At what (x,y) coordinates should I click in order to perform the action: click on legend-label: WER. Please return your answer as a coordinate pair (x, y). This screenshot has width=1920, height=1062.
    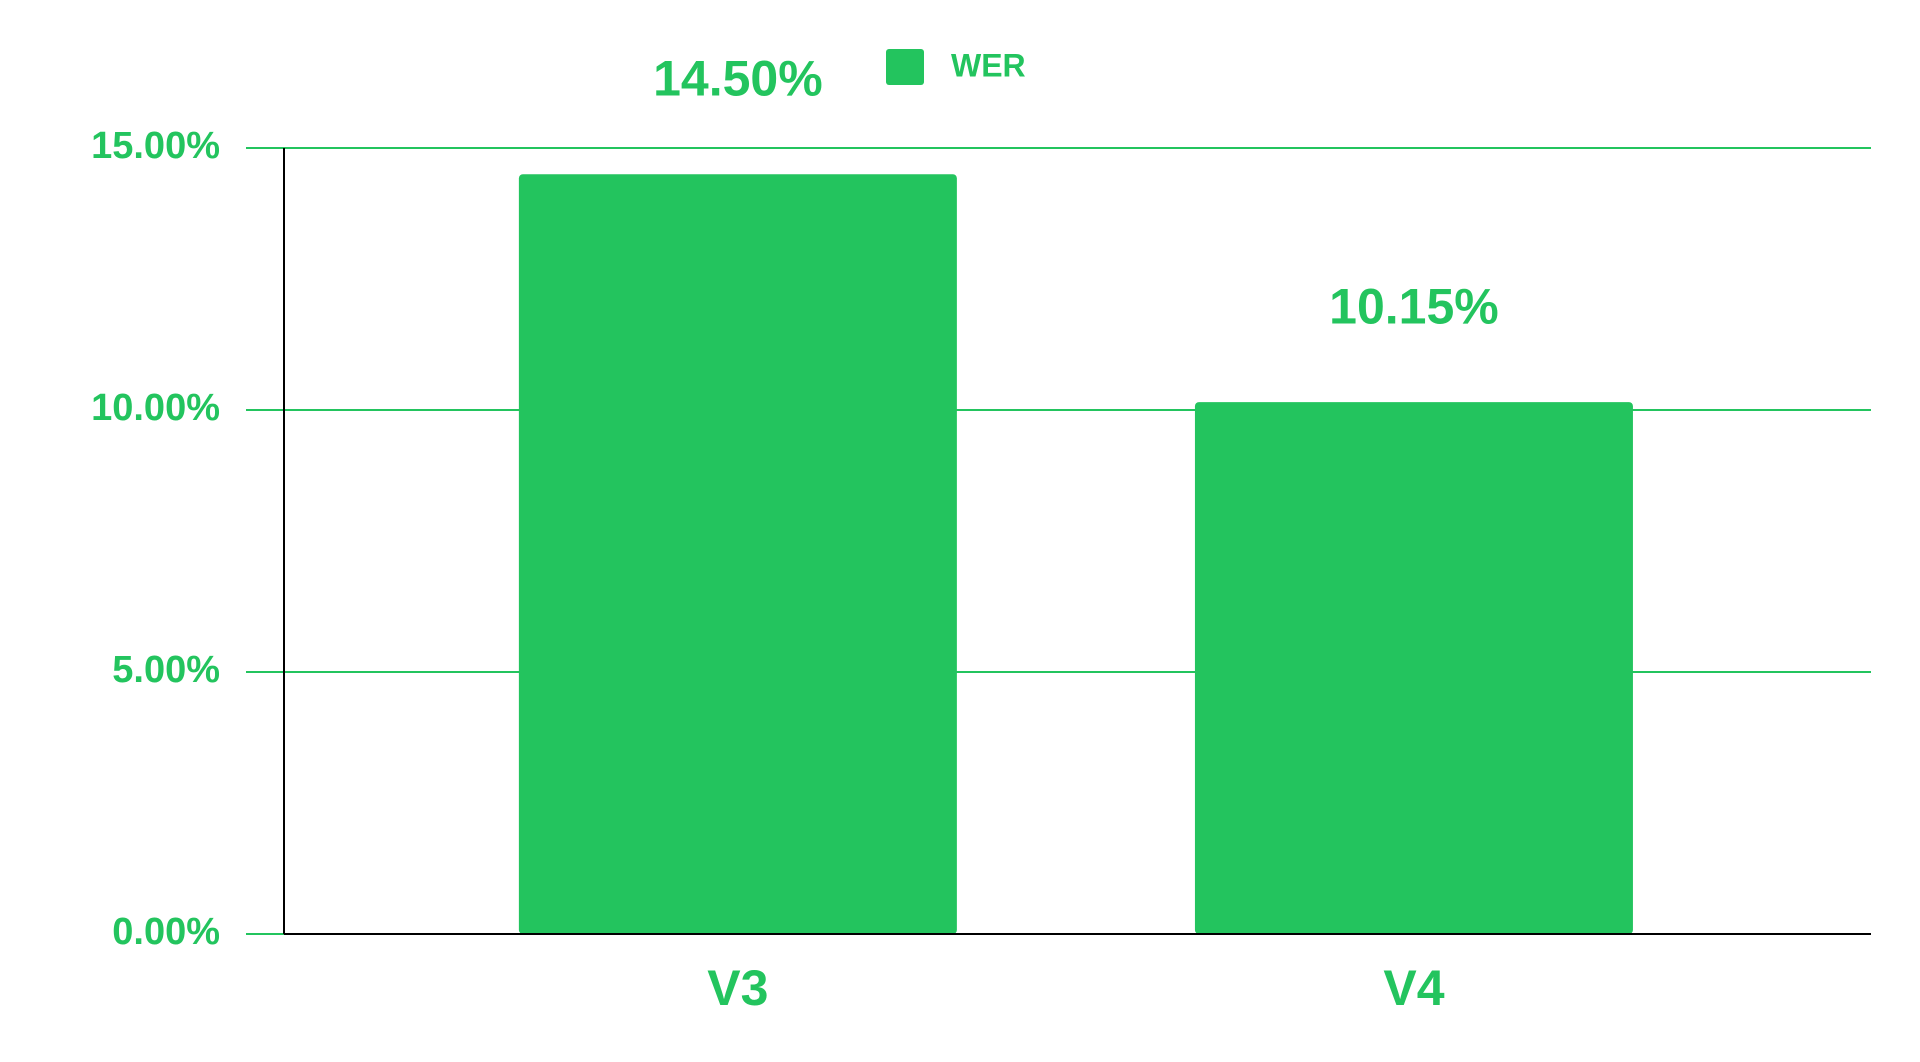
    Looking at the image, I should click on (988, 65).